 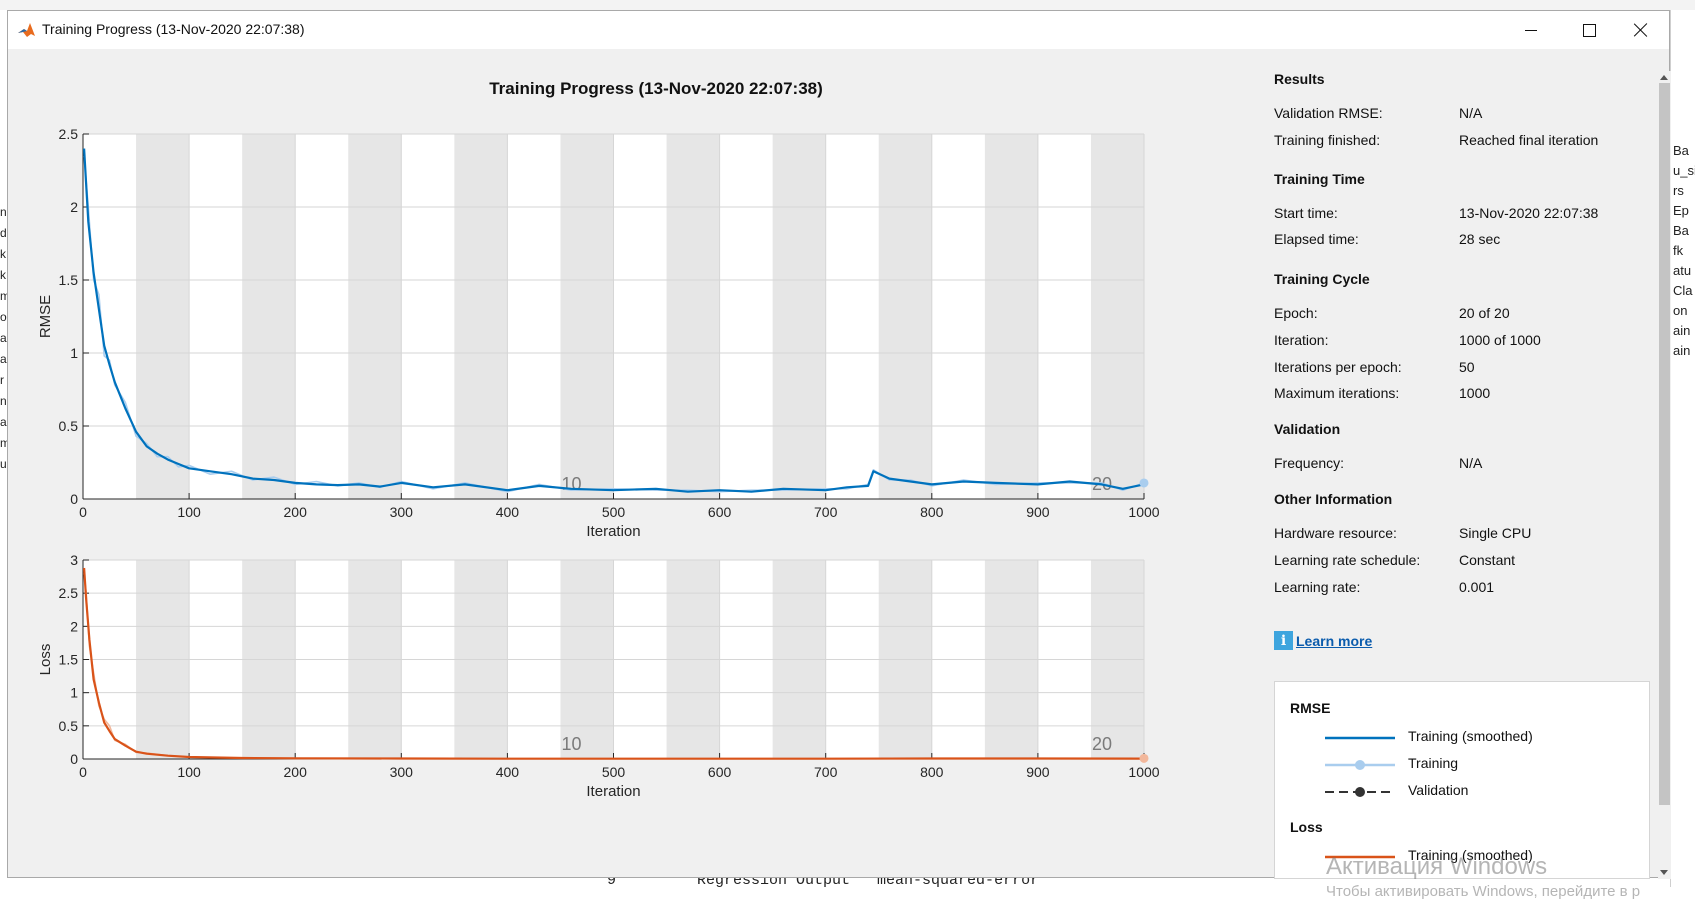 What do you see at coordinates (1307, 429) in the screenshot?
I see `validation-heading: Validation` at bounding box center [1307, 429].